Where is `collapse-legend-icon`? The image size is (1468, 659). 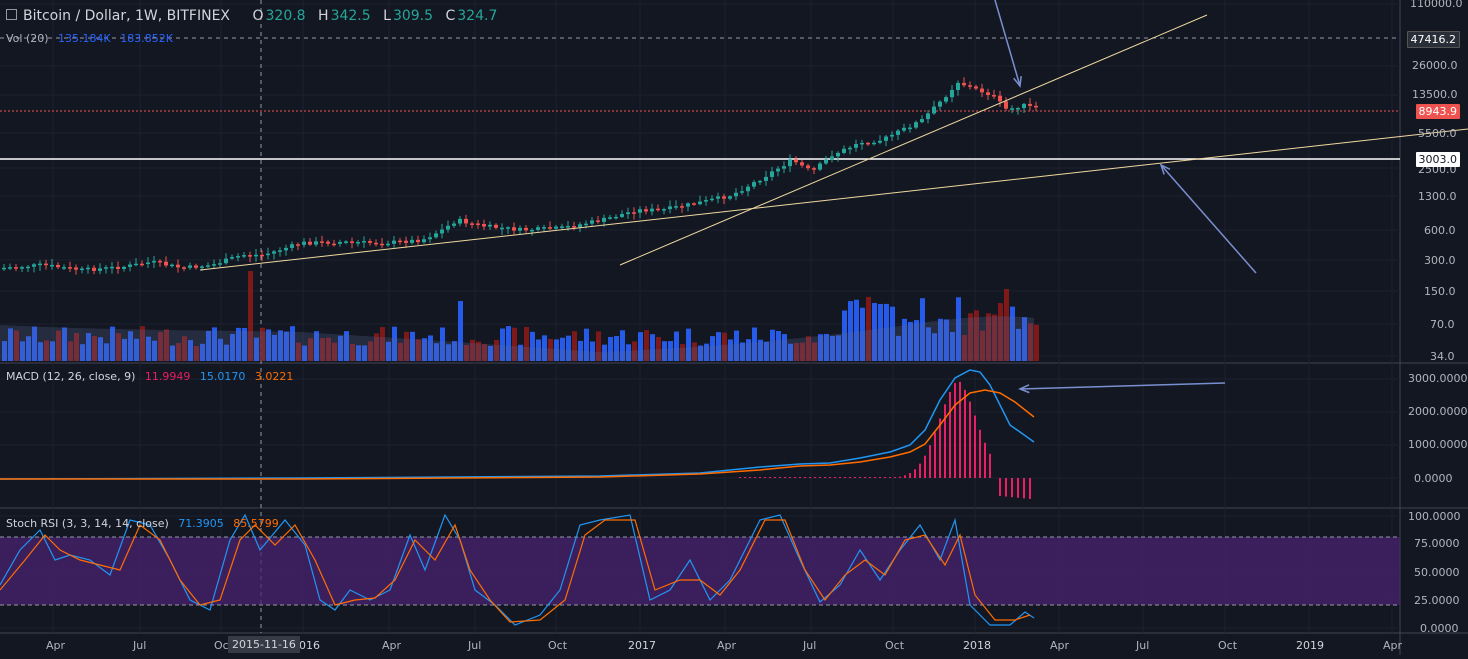
collapse-legend-icon is located at coordinates (11, 14).